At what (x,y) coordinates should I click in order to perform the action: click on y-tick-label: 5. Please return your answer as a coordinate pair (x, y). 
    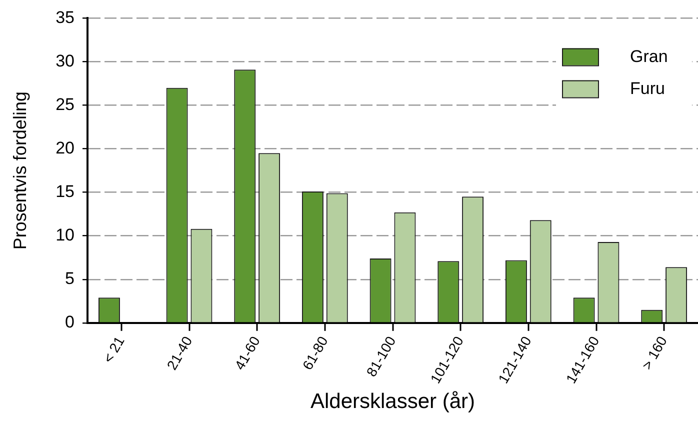
    Looking at the image, I should click on (70, 278).